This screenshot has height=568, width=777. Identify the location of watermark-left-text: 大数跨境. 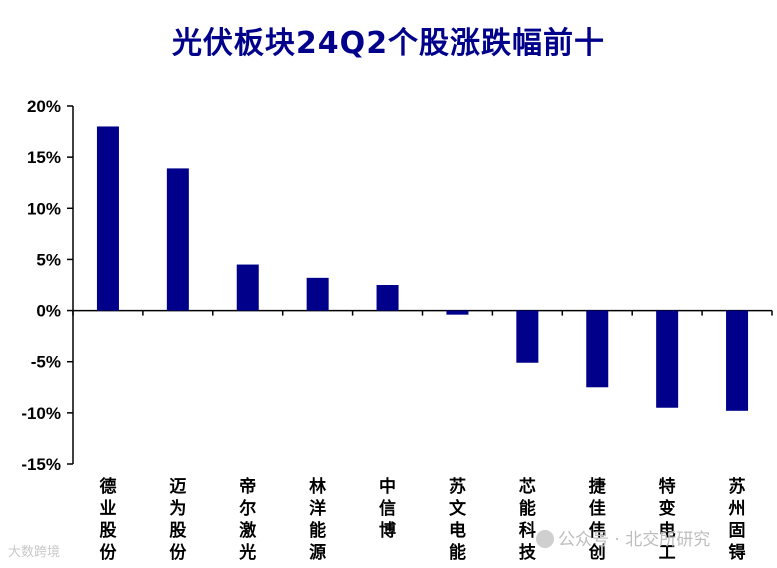
(34, 552).